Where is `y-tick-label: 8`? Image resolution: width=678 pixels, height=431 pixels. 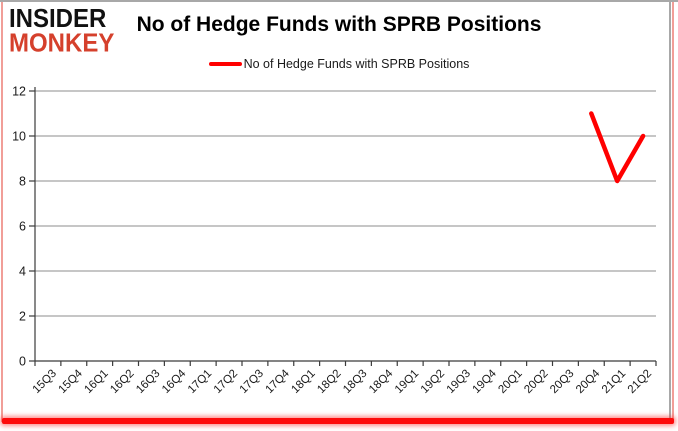 y-tick-label: 8 is located at coordinates (22, 182).